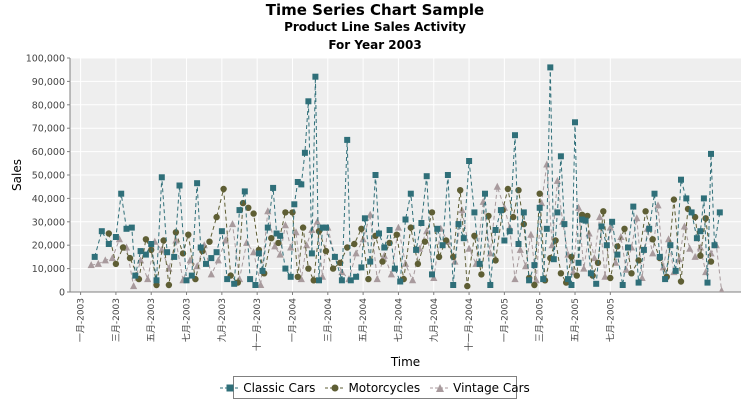 The width and height of the screenshot is (750, 400). I want to click on chart-subtitle-year: For Year 2003, so click(375, 45).